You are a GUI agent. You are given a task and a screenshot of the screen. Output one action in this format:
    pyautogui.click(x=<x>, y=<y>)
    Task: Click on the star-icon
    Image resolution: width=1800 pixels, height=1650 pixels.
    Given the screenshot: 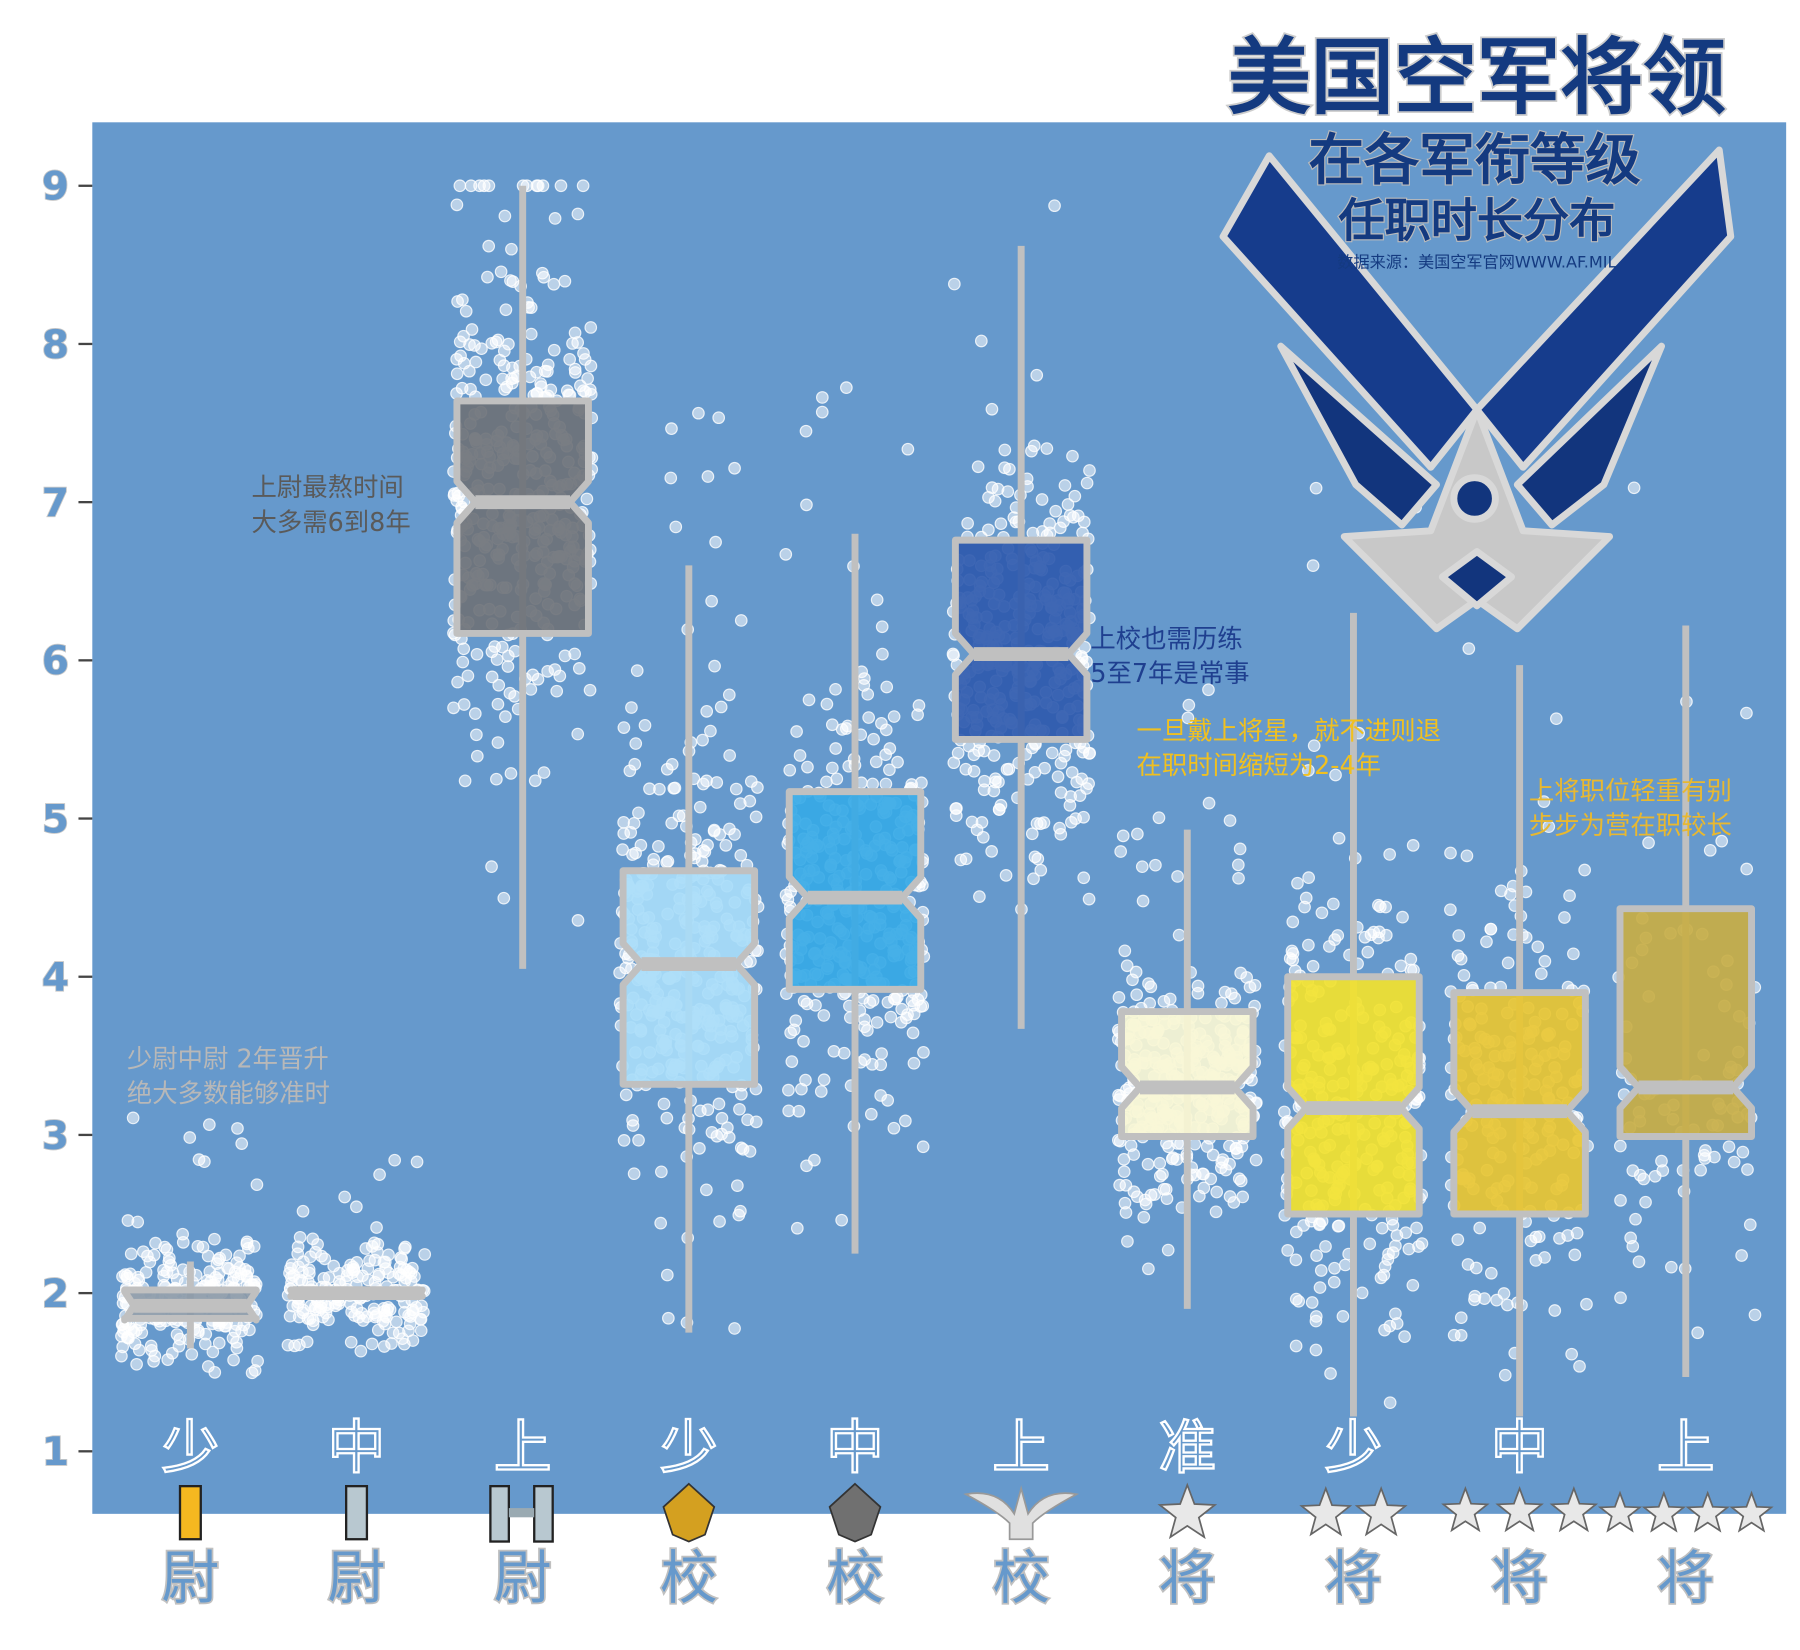 What is the action you would take?
    pyautogui.click(x=1465, y=1509)
    